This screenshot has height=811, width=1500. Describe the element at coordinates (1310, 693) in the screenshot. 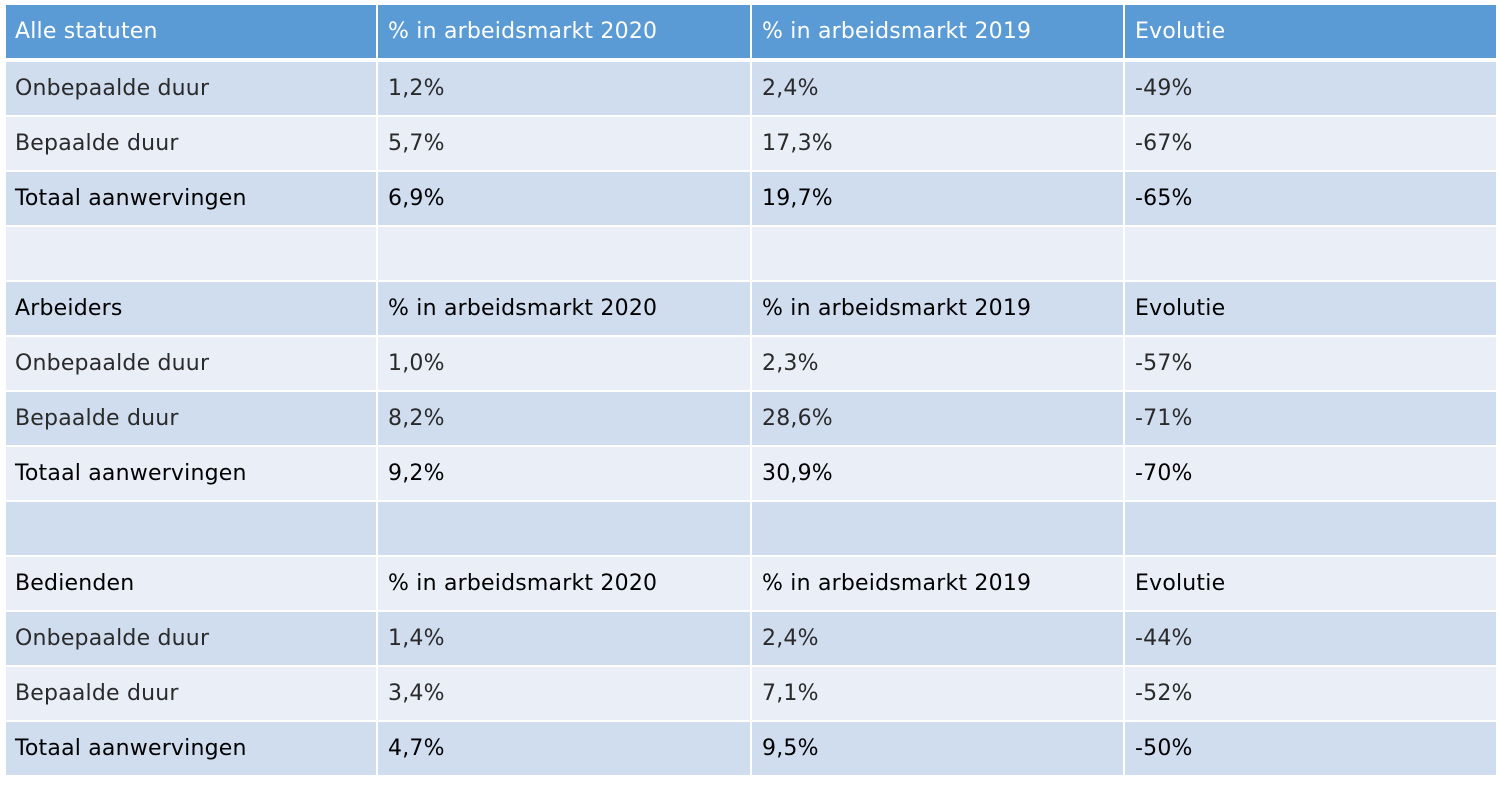

I see `cell-evolution: -52%` at that location.